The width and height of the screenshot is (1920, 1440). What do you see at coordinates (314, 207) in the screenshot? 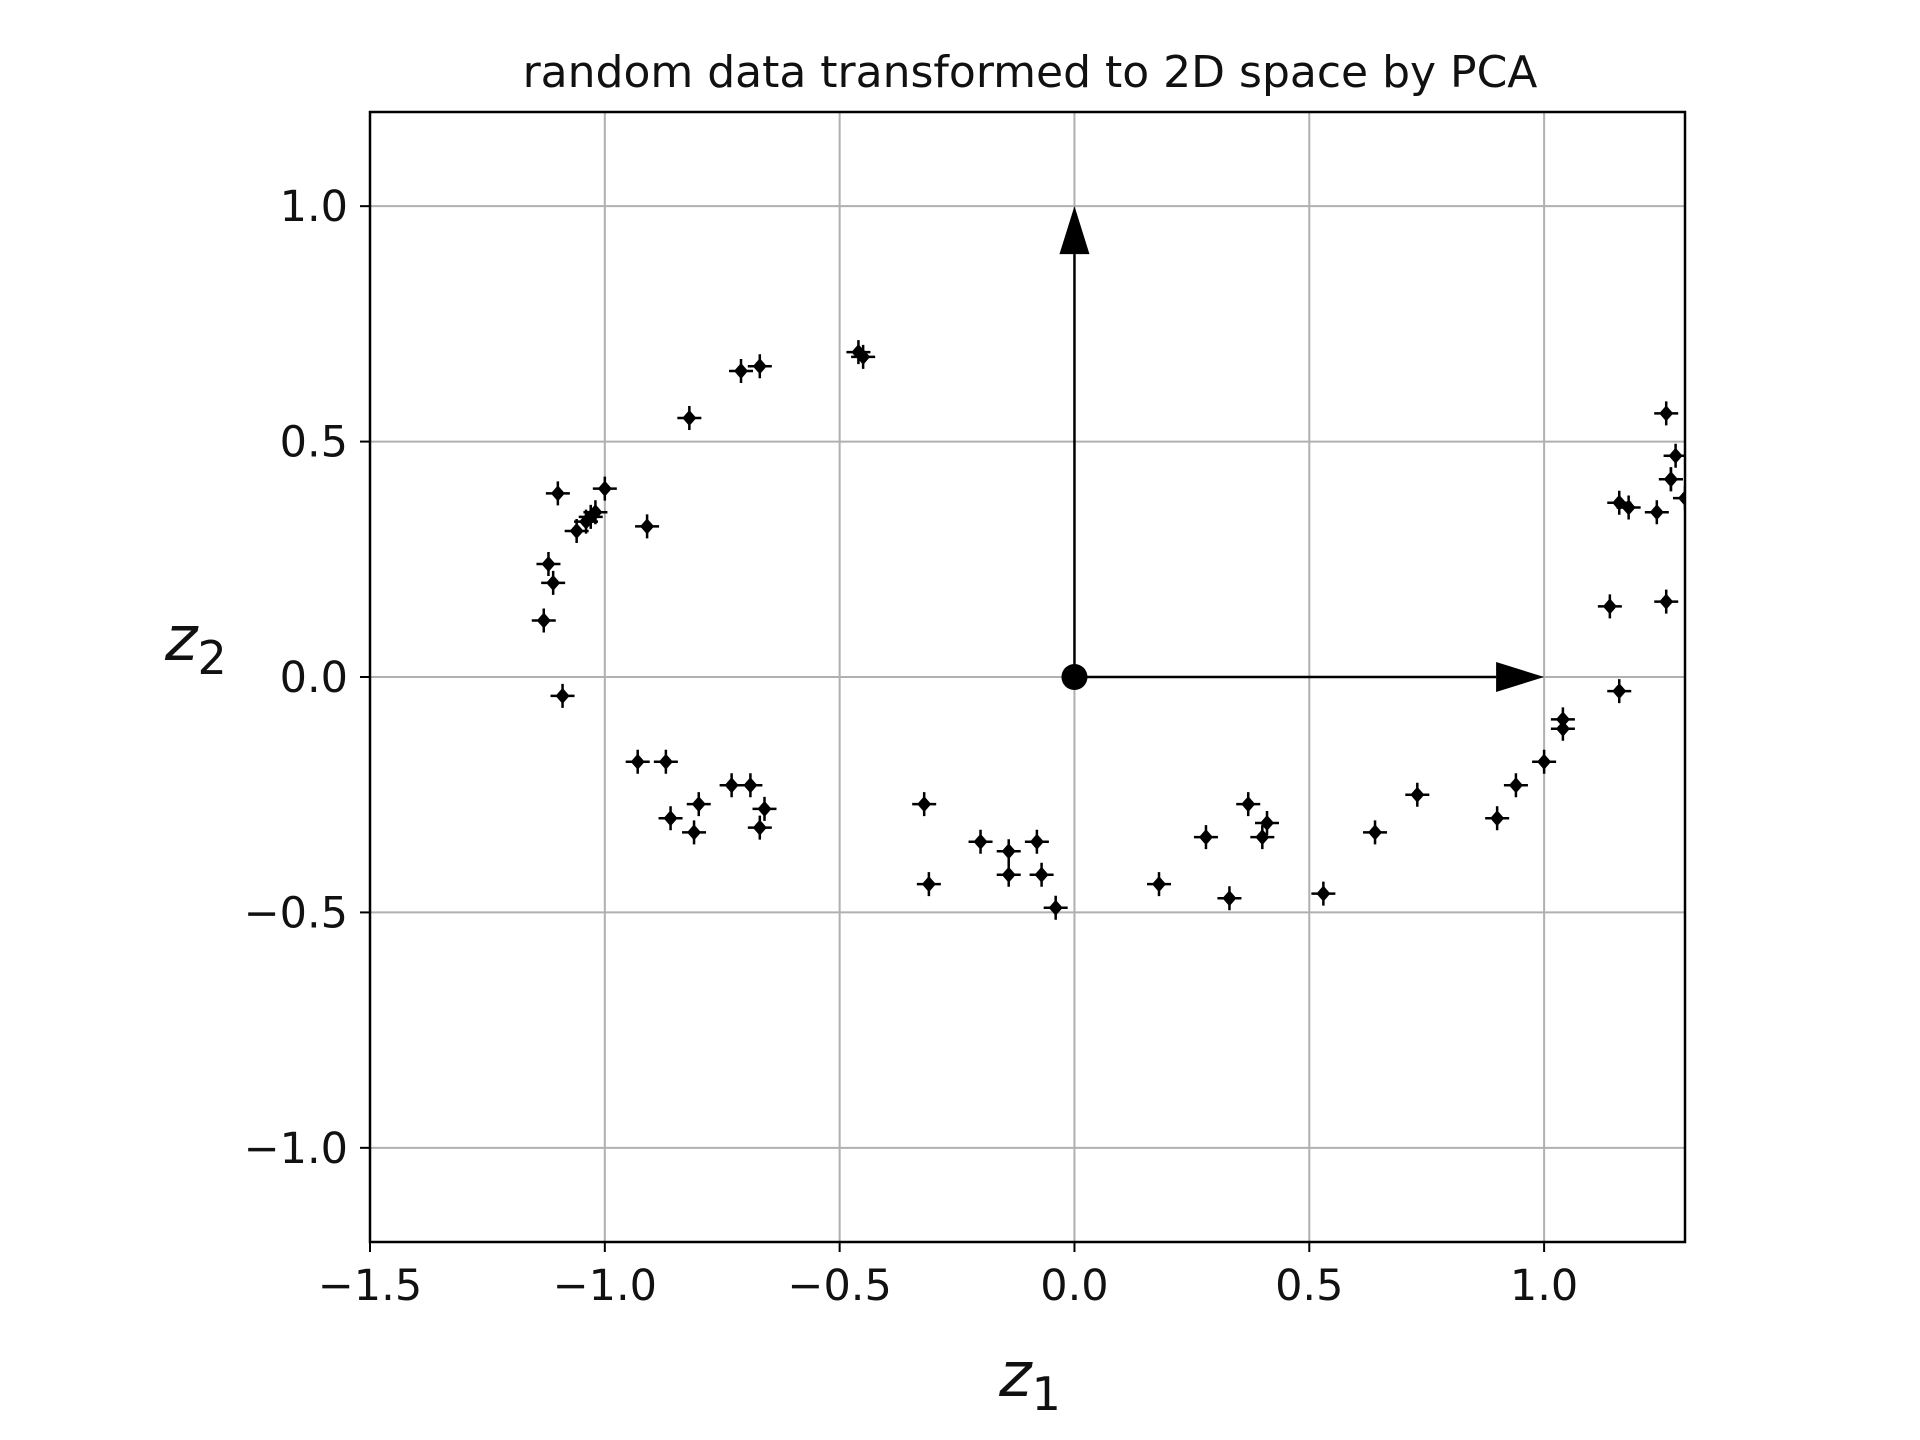
I see `y-tick-label: 1.0` at bounding box center [314, 207].